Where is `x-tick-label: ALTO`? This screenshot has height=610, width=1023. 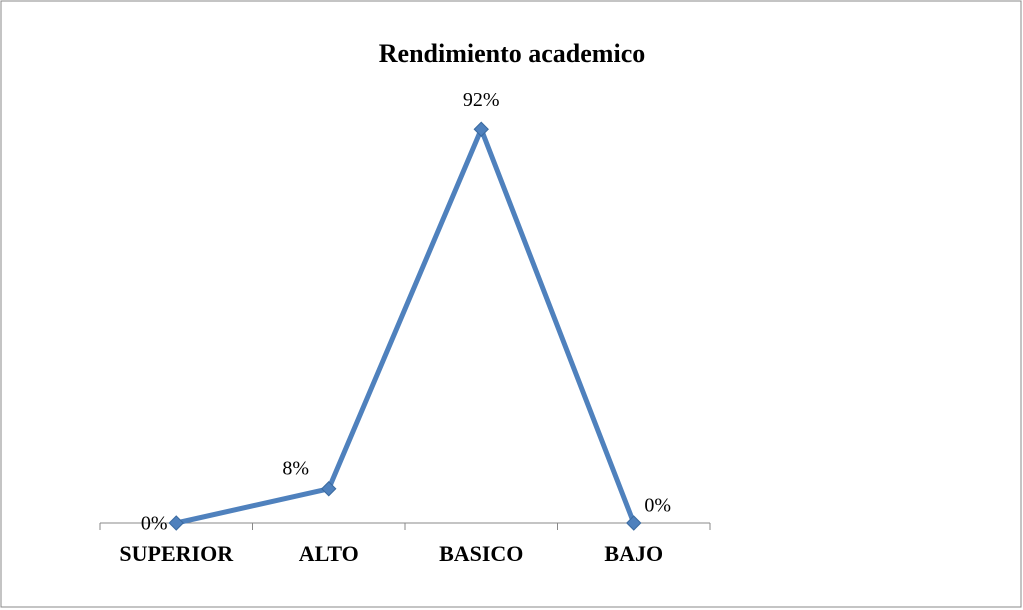
x-tick-label: ALTO is located at coordinates (329, 553).